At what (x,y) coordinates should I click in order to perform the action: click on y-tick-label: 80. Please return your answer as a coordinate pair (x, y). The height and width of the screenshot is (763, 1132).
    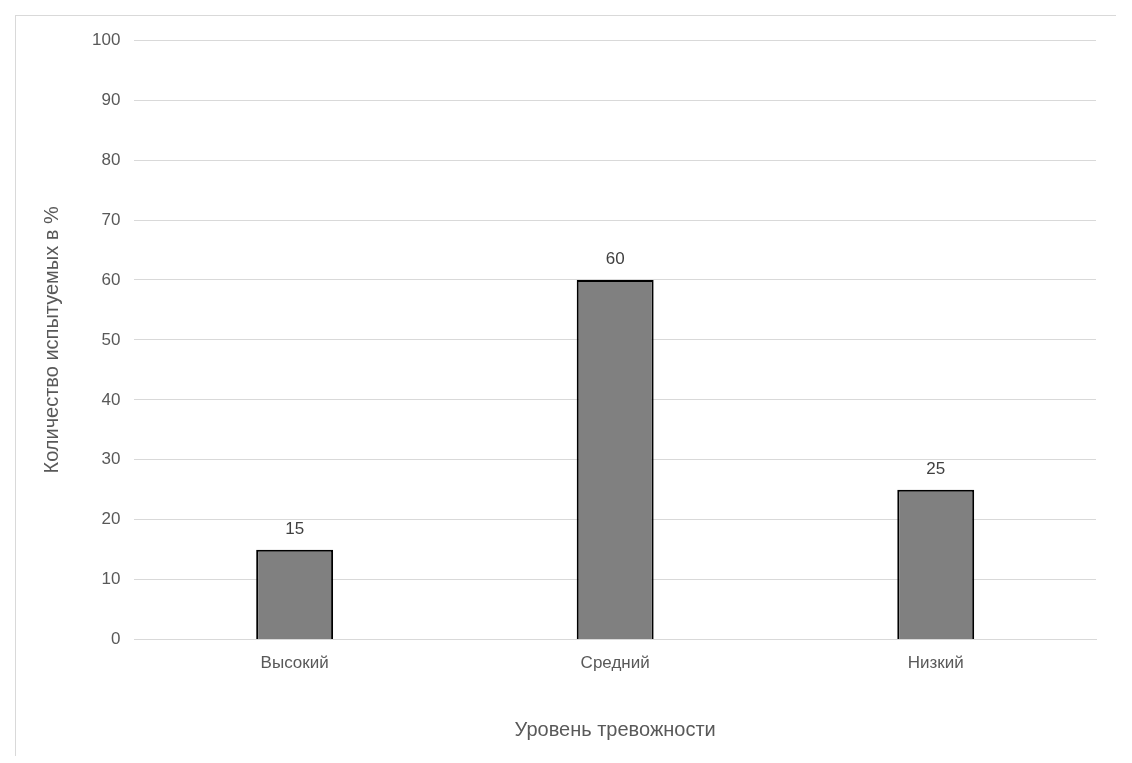
    Looking at the image, I should click on (111, 159).